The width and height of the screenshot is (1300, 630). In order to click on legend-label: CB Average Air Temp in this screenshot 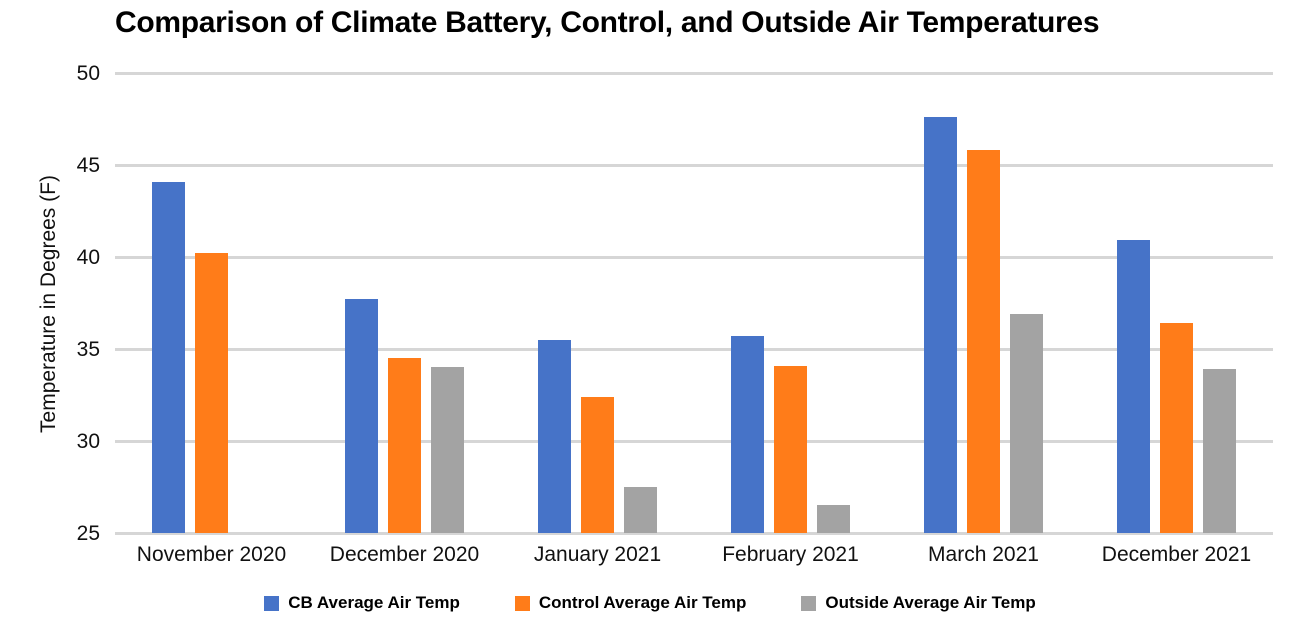, I will do `click(374, 602)`.